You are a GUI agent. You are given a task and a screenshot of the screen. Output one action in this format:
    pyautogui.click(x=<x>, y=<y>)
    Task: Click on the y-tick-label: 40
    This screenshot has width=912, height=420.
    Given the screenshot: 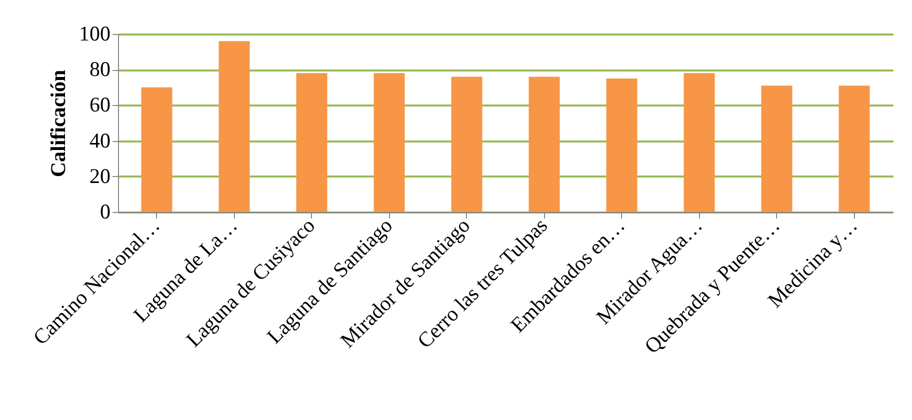 What is the action you would take?
    pyautogui.click(x=100, y=140)
    